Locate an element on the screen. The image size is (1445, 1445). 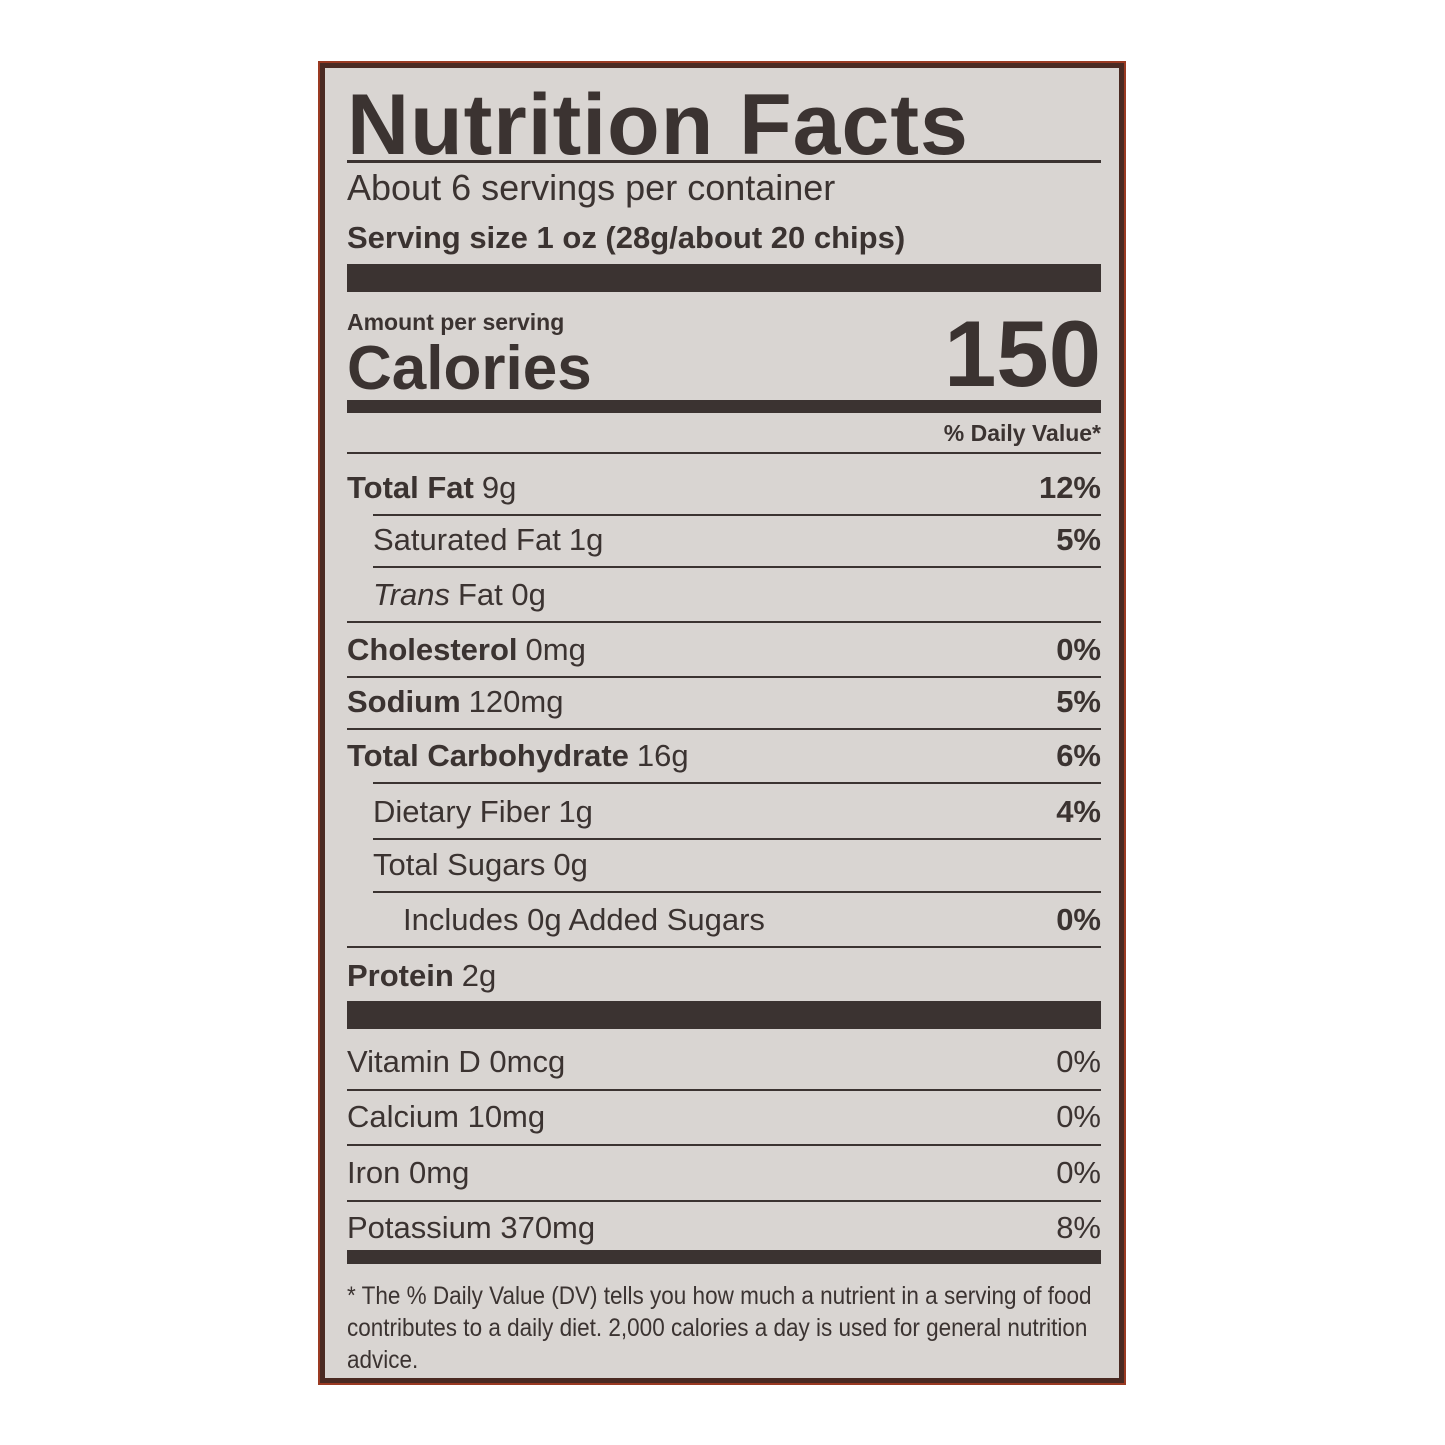
nutrient-name: Total Sugars is located at coordinates (459, 864).